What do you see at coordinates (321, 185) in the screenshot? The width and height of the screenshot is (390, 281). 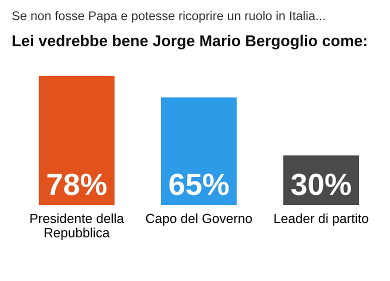 I see `data-label: 30%` at bounding box center [321, 185].